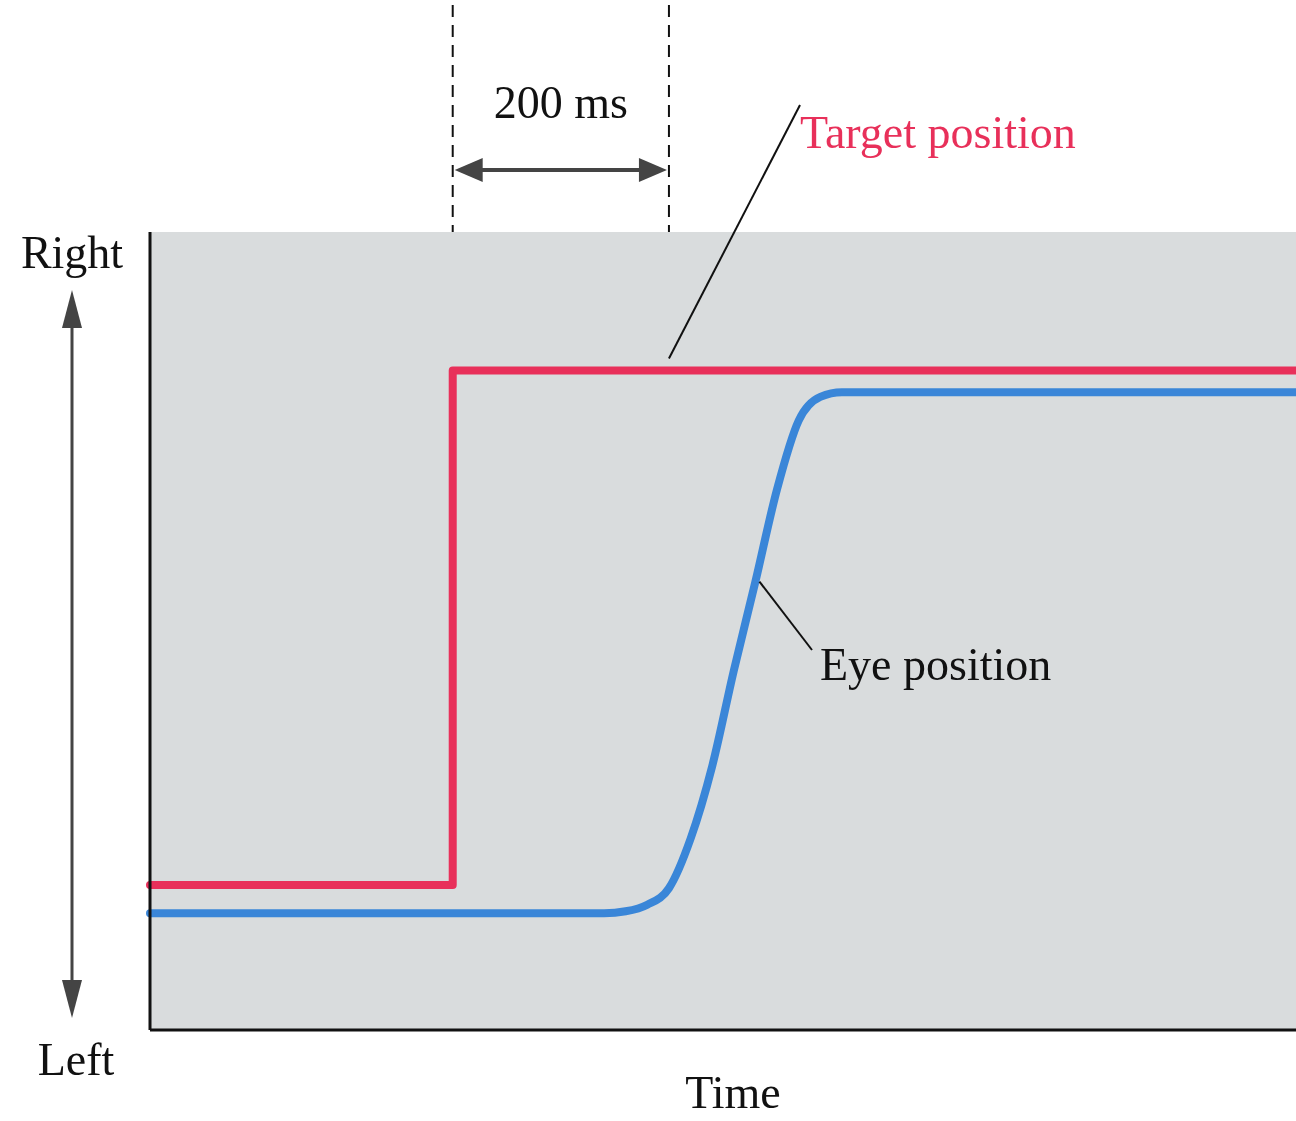  I want to click on text: Left, so click(76, 1059).